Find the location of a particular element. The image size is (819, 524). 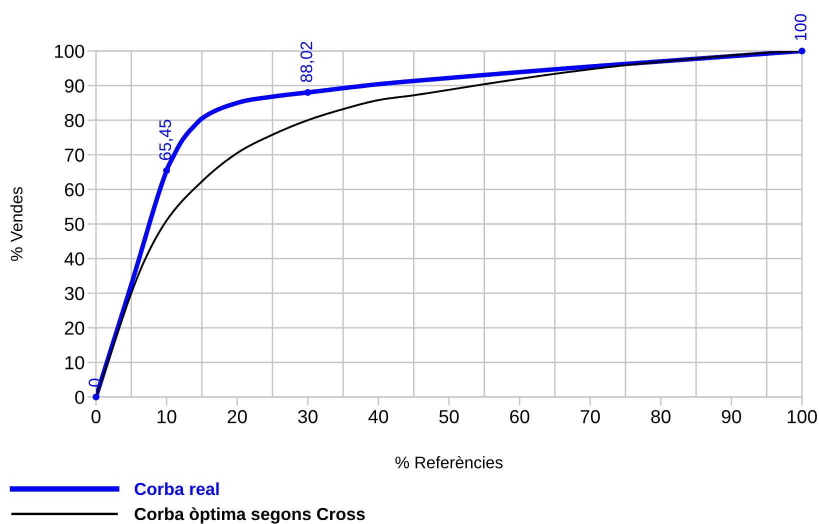

y-tick-label: 60 is located at coordinates (74, 189).